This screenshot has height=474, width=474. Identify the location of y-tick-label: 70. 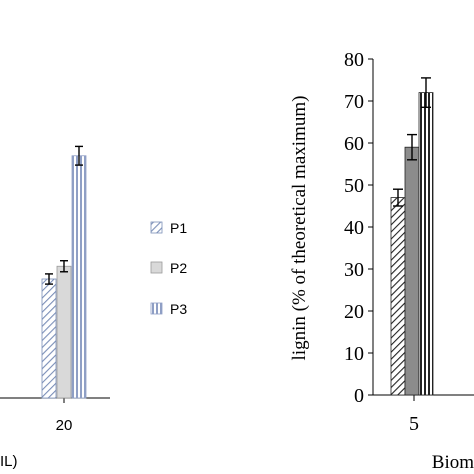
(354, 102).